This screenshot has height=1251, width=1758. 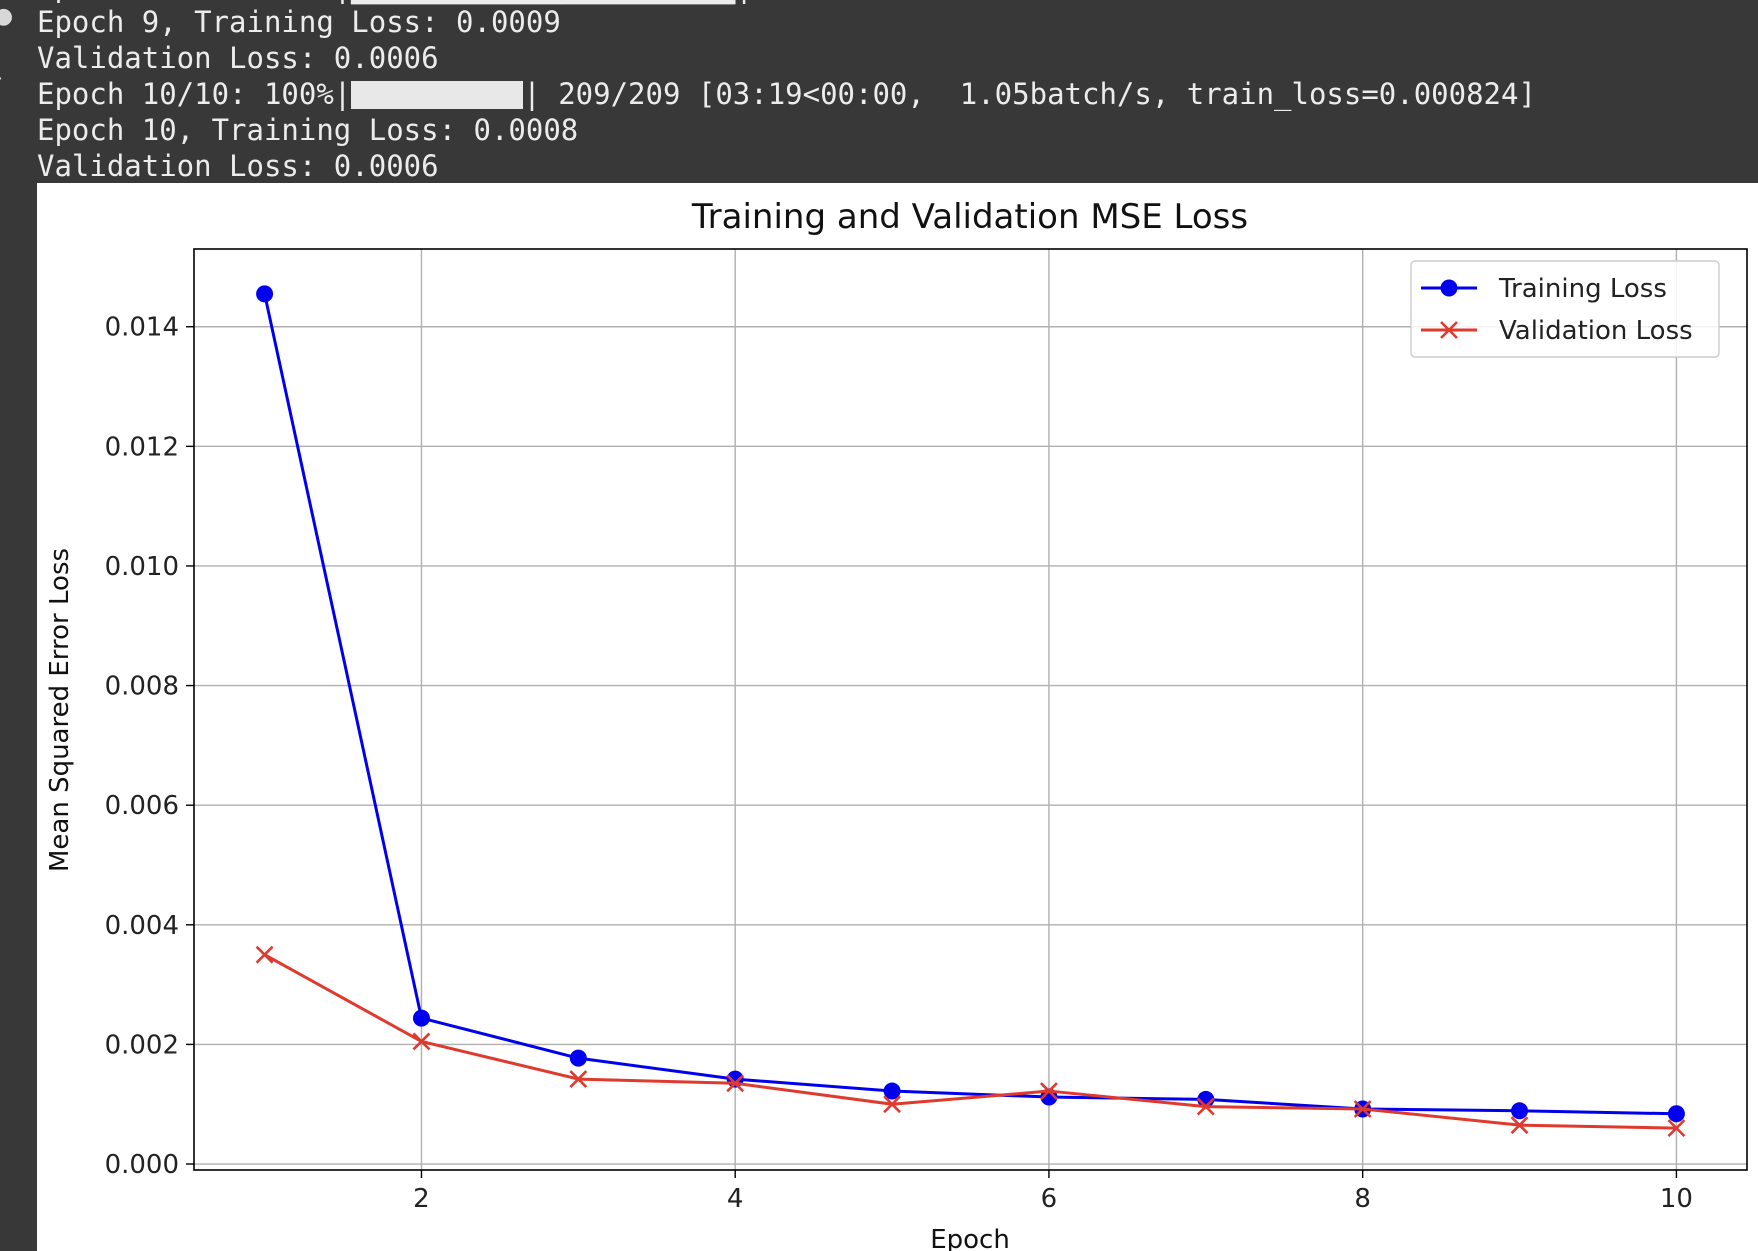 What do you see at coordinates (299, 22) in the screenshot?
I see `console-line-train-9: Epoch 9, Training Loss: 0.0009` at bounding box center [299, 22].